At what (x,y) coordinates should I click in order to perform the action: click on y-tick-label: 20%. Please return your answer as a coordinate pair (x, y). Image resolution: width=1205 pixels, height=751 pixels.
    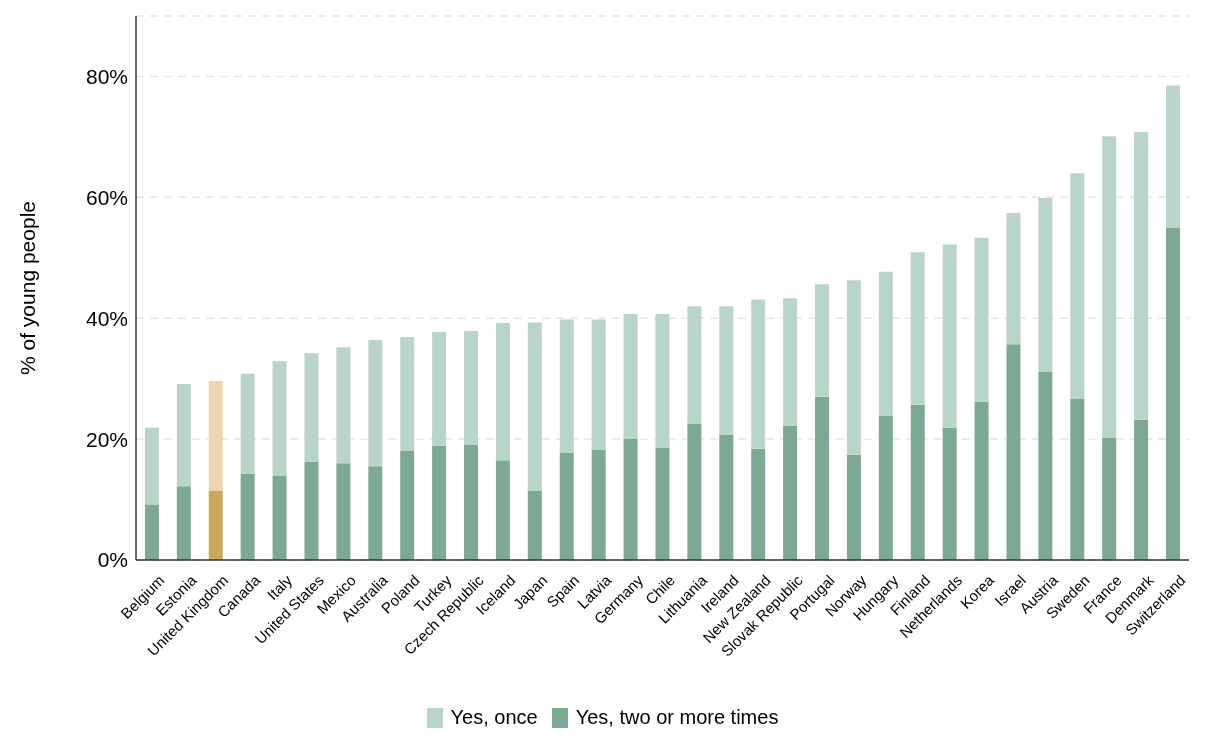
    Looking at the image, I should click on (106, 439).